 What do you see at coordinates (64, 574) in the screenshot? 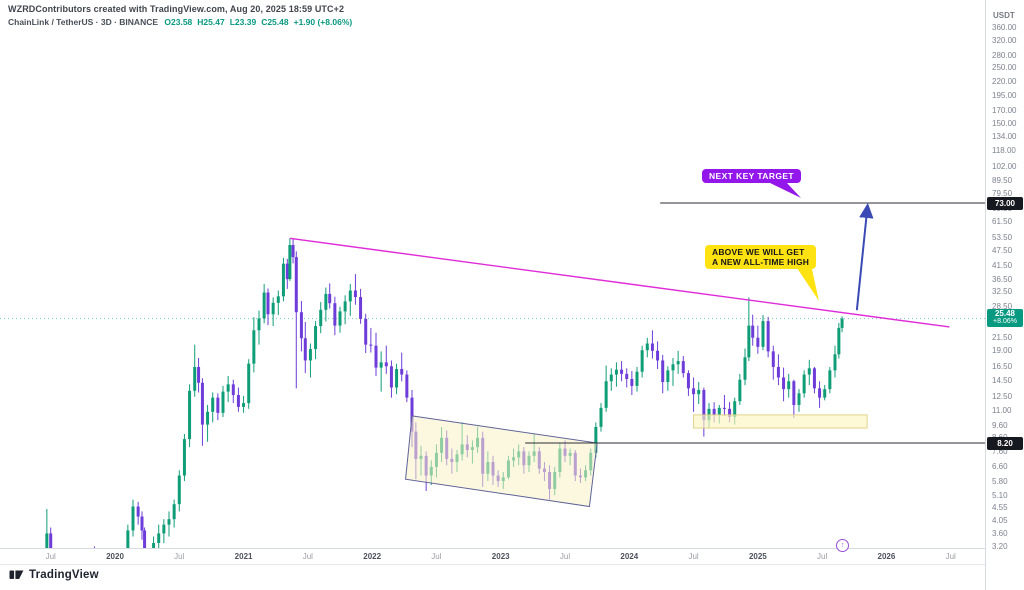
I see `tradingview-logo-text: TradingView` at bounding box center [64, 574].